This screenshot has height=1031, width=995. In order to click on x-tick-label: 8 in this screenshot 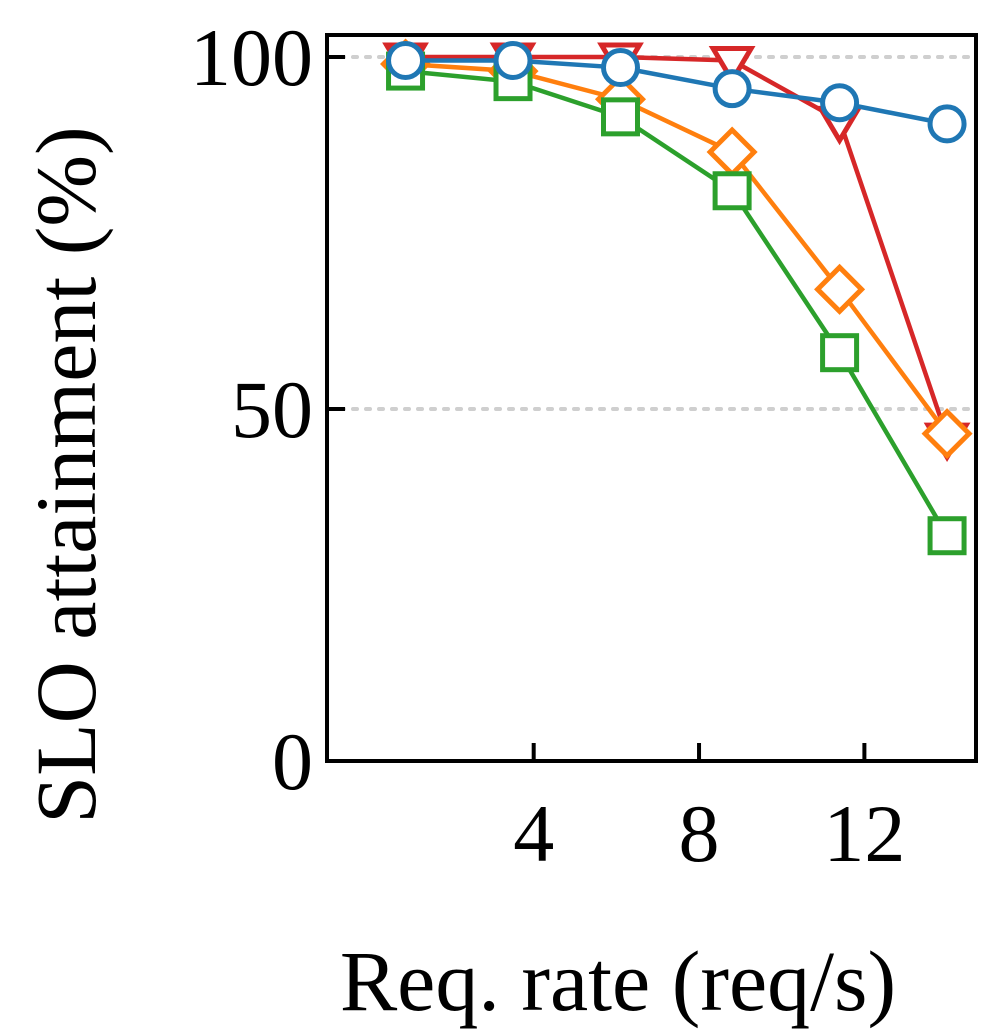, I will do `click(699, 833)`.